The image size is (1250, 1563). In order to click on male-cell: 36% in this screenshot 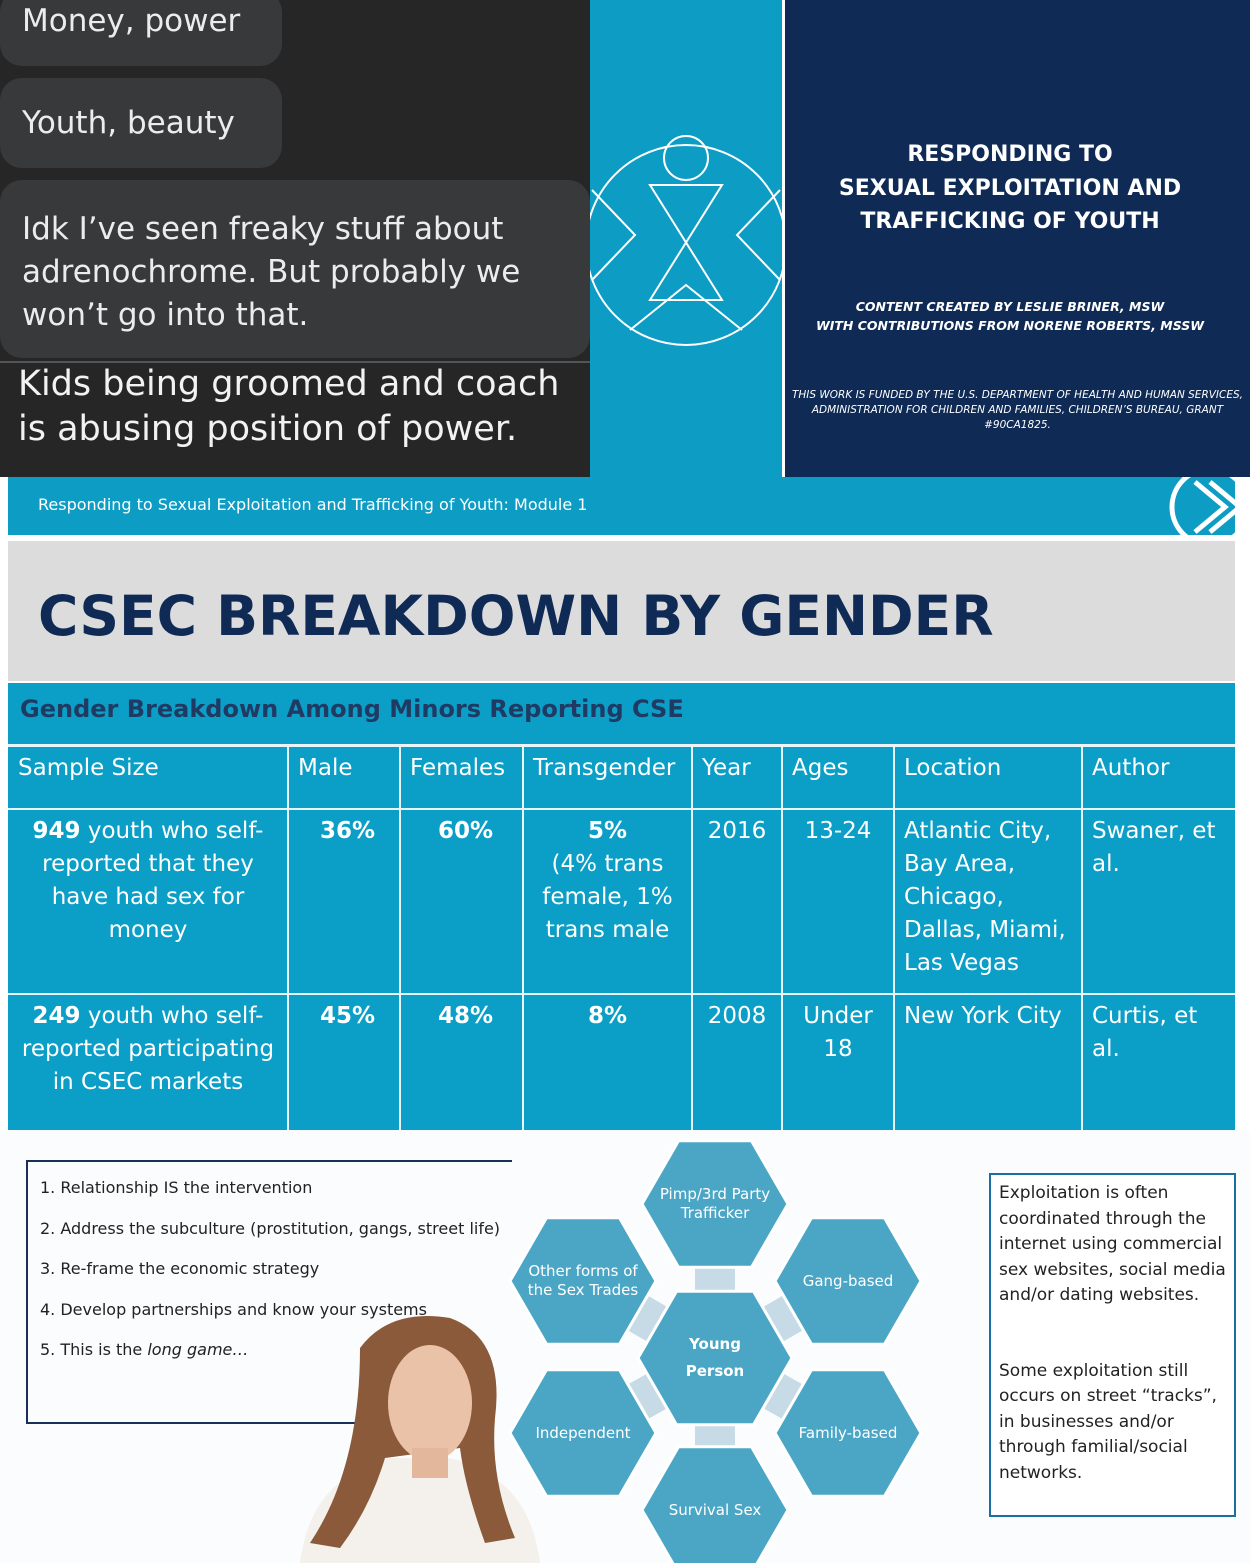, I will do `click(348, 831)`.